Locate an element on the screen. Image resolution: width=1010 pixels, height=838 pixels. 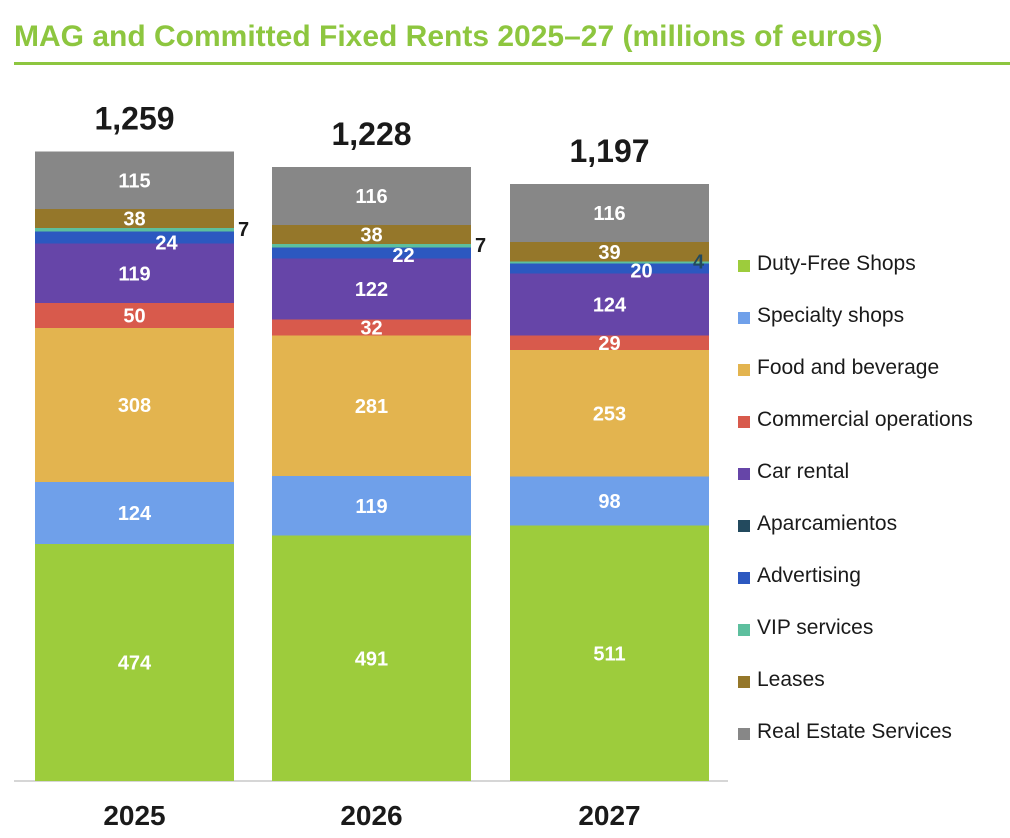
bar-advertising-2027 is located at coordinates (609, 268).